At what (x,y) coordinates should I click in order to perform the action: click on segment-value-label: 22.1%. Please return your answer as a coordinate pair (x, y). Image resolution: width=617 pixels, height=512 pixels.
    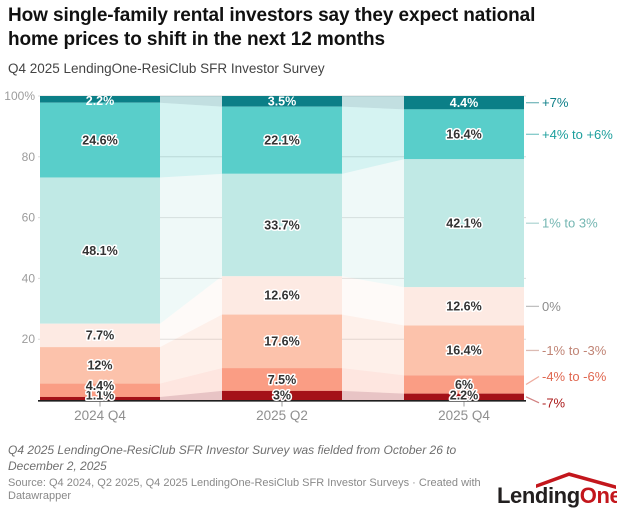
    Looking at the image, I should click on (281, 141).